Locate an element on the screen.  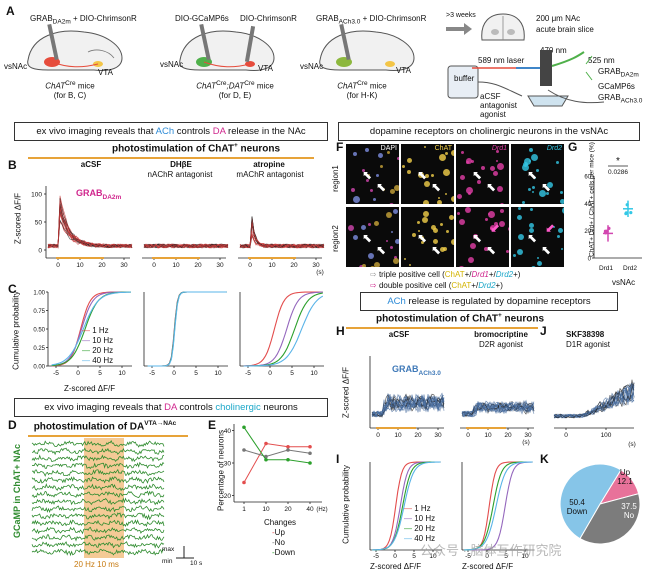
c-legend-item-1: — 1 Hz is located at coordinates (95, 330).